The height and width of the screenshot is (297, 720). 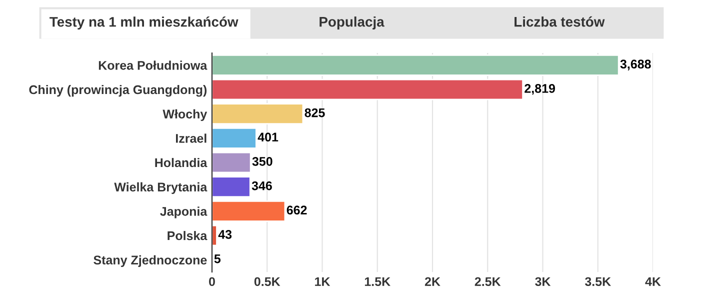 I want to click on data-label: 5, so click(x=217, y=259).